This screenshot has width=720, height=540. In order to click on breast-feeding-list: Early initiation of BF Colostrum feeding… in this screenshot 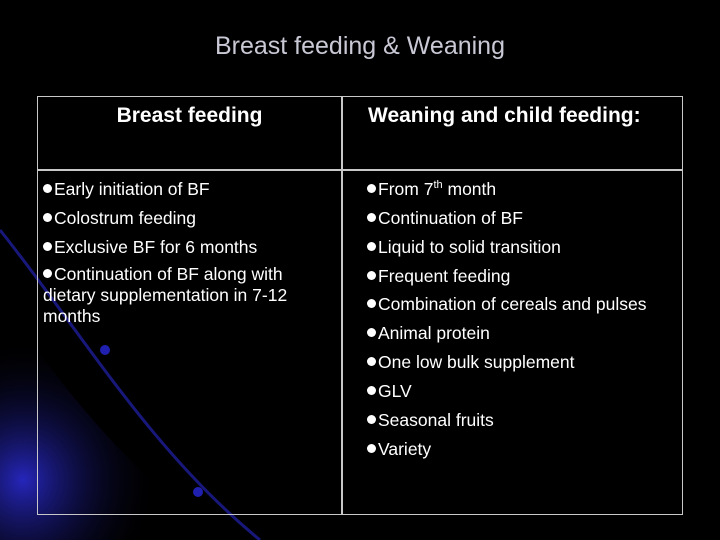, I will do `click(189, 254)`.